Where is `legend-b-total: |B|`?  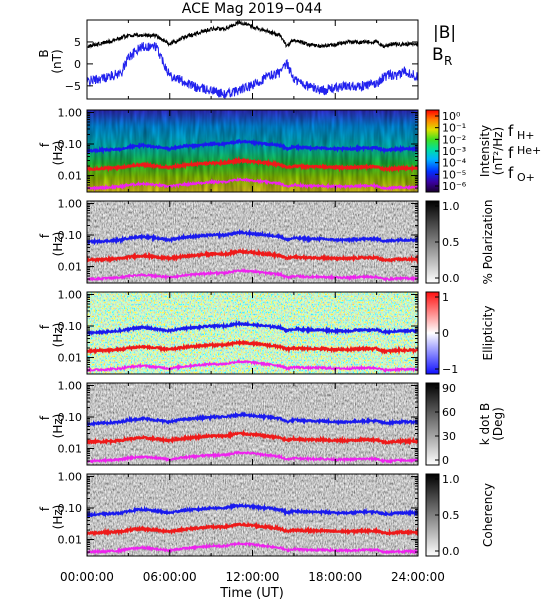
legend-b-total: |B| is located at coordinates (444, 33).